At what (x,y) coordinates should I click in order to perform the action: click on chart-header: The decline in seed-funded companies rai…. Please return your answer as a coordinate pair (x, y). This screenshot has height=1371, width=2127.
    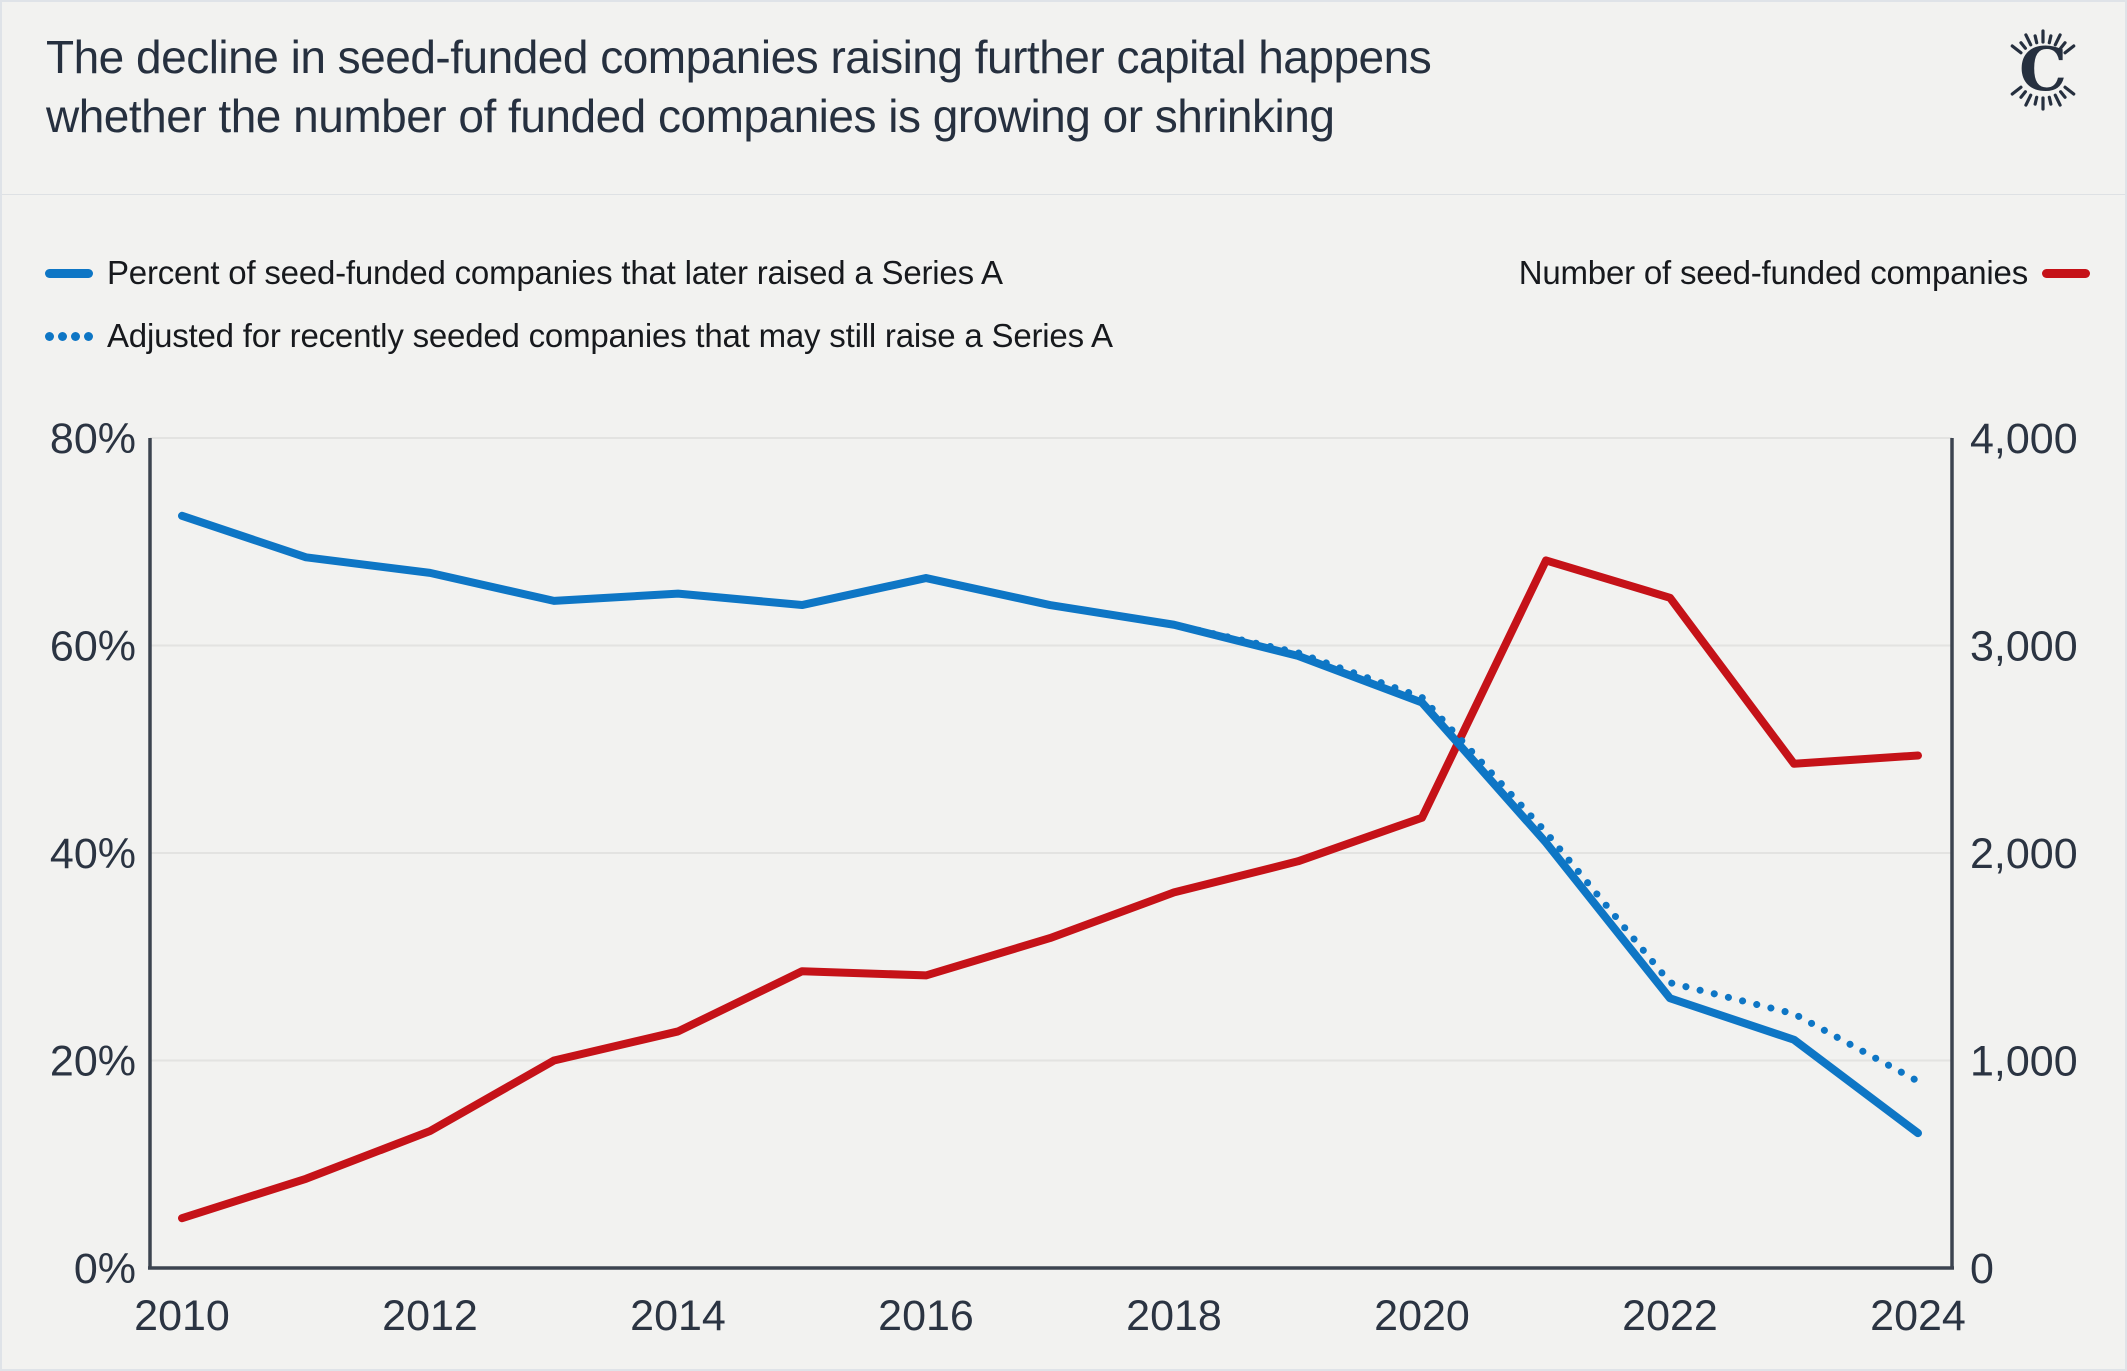
    Looking at the image, I should click on (1063, 98).